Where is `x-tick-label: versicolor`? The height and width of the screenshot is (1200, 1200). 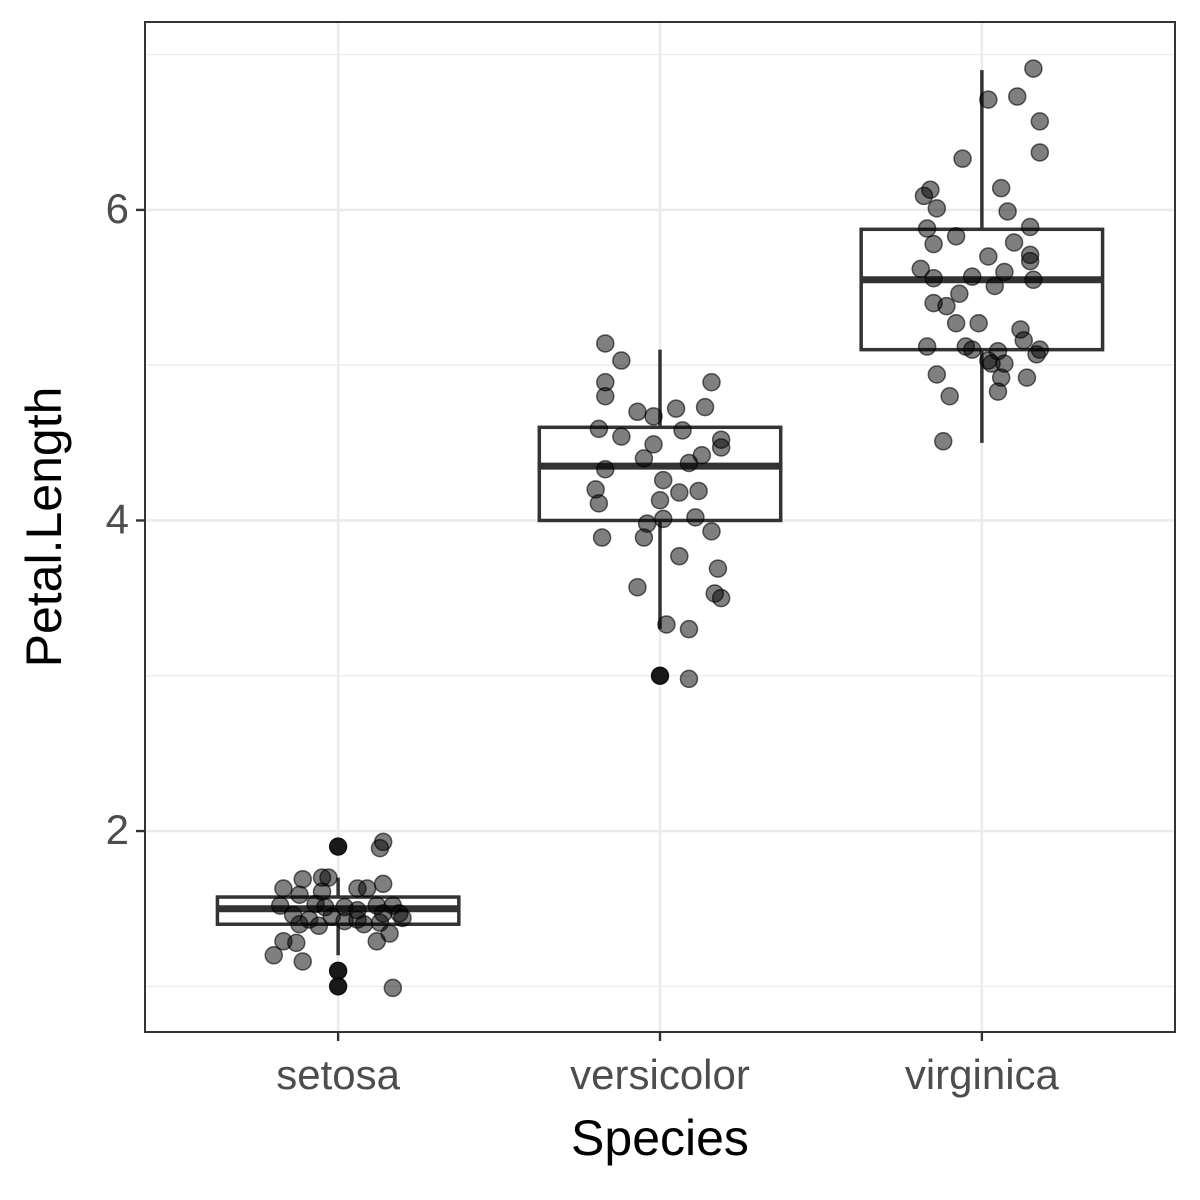
x-tick-label: versicolor is located at coordinates (660, 1074).